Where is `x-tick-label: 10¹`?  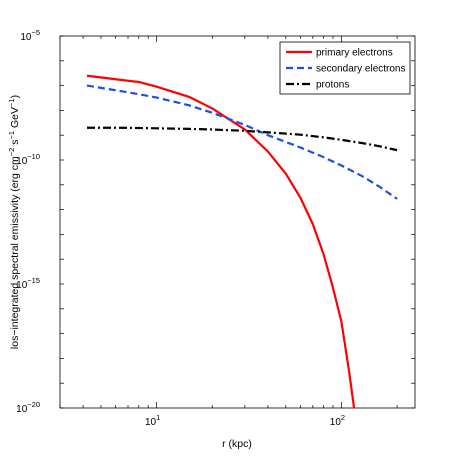
x-tick-label: 10¹ is located at coordinates (152, 420).